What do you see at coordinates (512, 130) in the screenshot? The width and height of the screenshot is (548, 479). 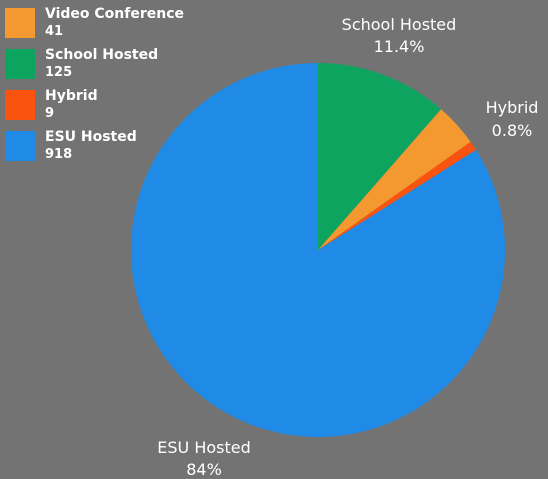 I see `slice-label-percent: 0.8%` at bounding box center [512, 130].